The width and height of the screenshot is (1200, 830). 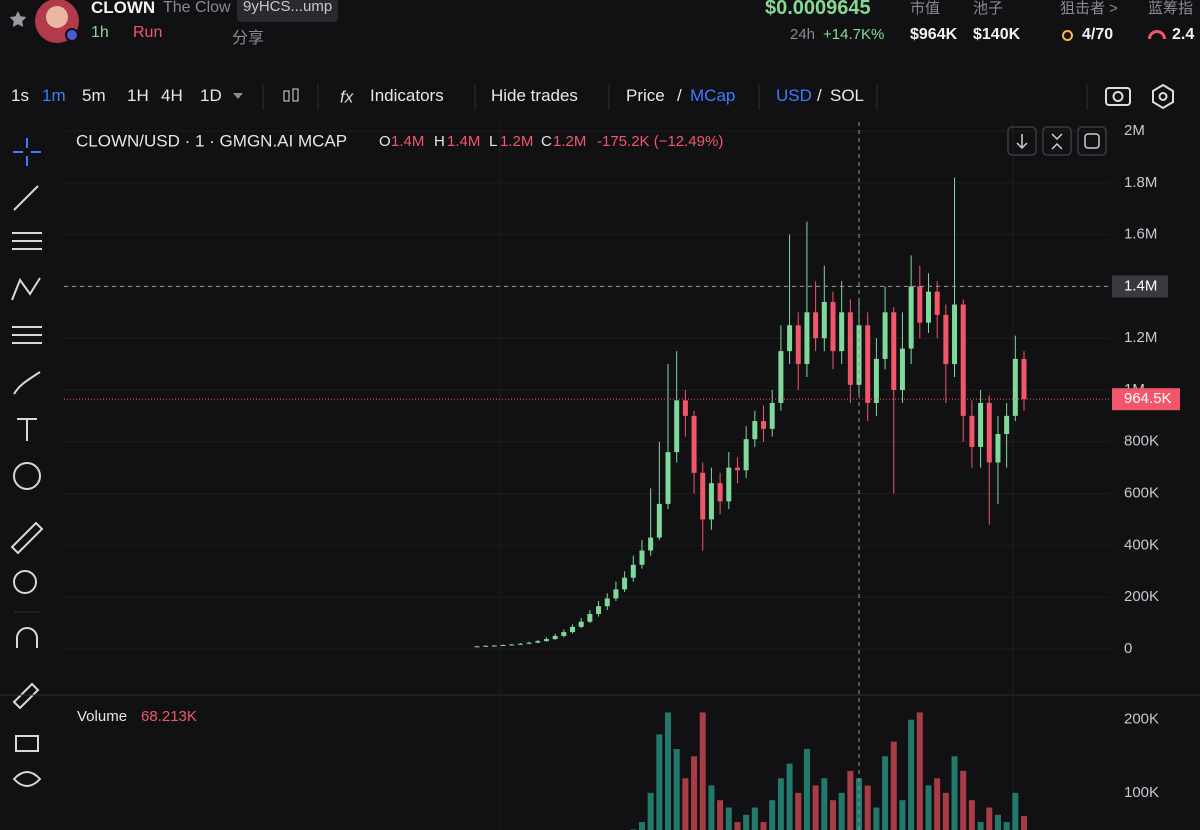 I want to click on y-tick-label: 1.8M, so click(x=1140, y=182).